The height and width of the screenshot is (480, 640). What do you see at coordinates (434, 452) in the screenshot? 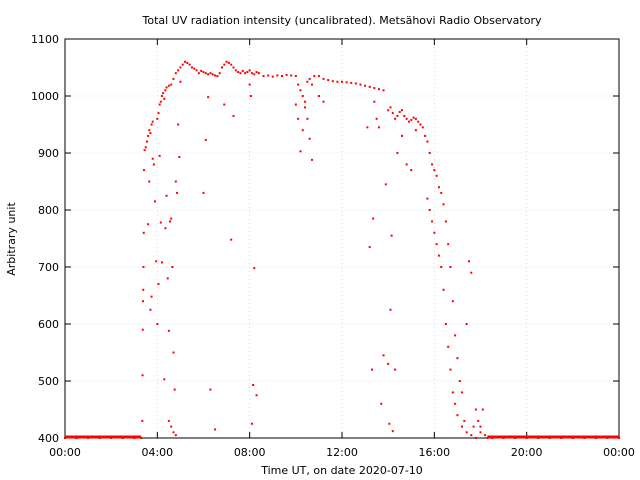
I see `x-tick-label: 16:00` at bounding box center [434, 452].